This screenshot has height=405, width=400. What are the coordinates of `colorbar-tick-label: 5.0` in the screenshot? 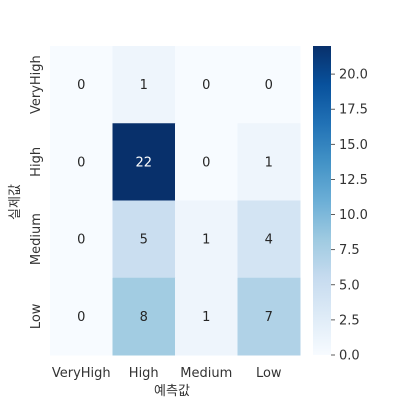 It's located at (349, 285).